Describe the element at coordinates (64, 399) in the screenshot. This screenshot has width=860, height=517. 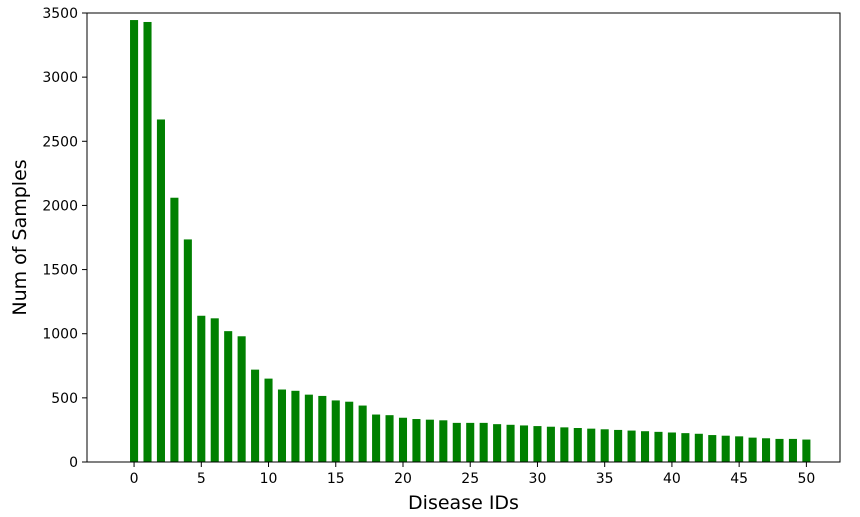
I see `y-tick-label: 500` at that location.